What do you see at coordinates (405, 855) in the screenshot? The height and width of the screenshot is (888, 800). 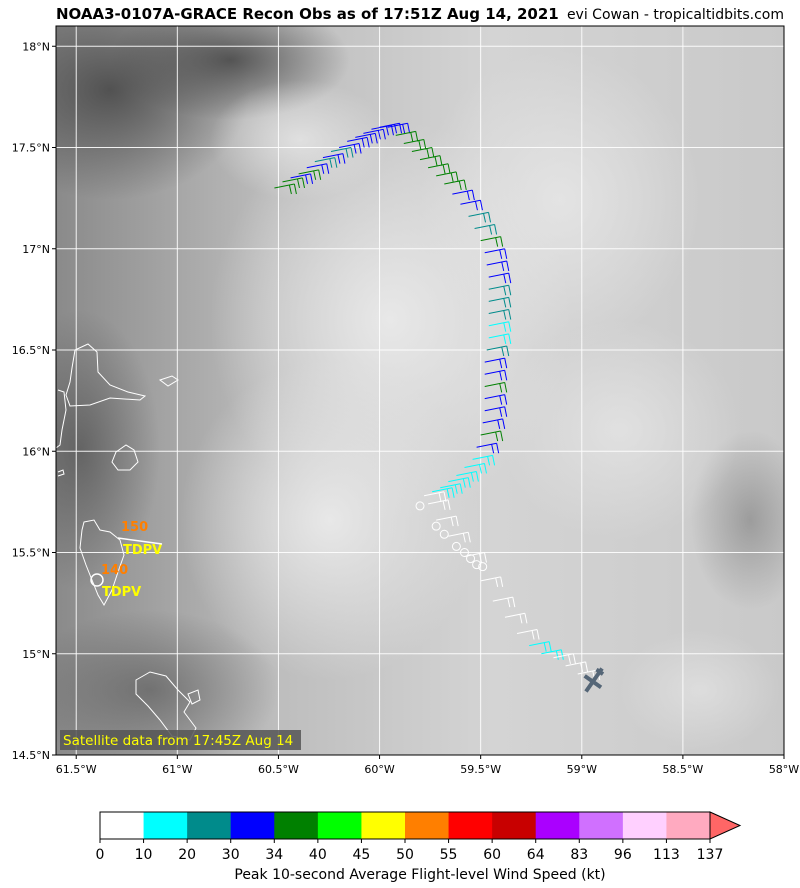 I see `colorbar-tick-label: 50` at bounding box center [405, 855].